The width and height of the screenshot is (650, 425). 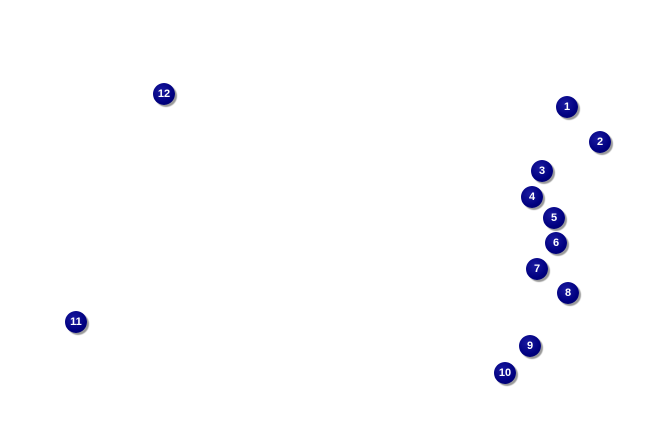 What do you see at coordinates (556, 243) in the screenshot?
I see `map-marker-6: 6` at bounding box center [556, 243].